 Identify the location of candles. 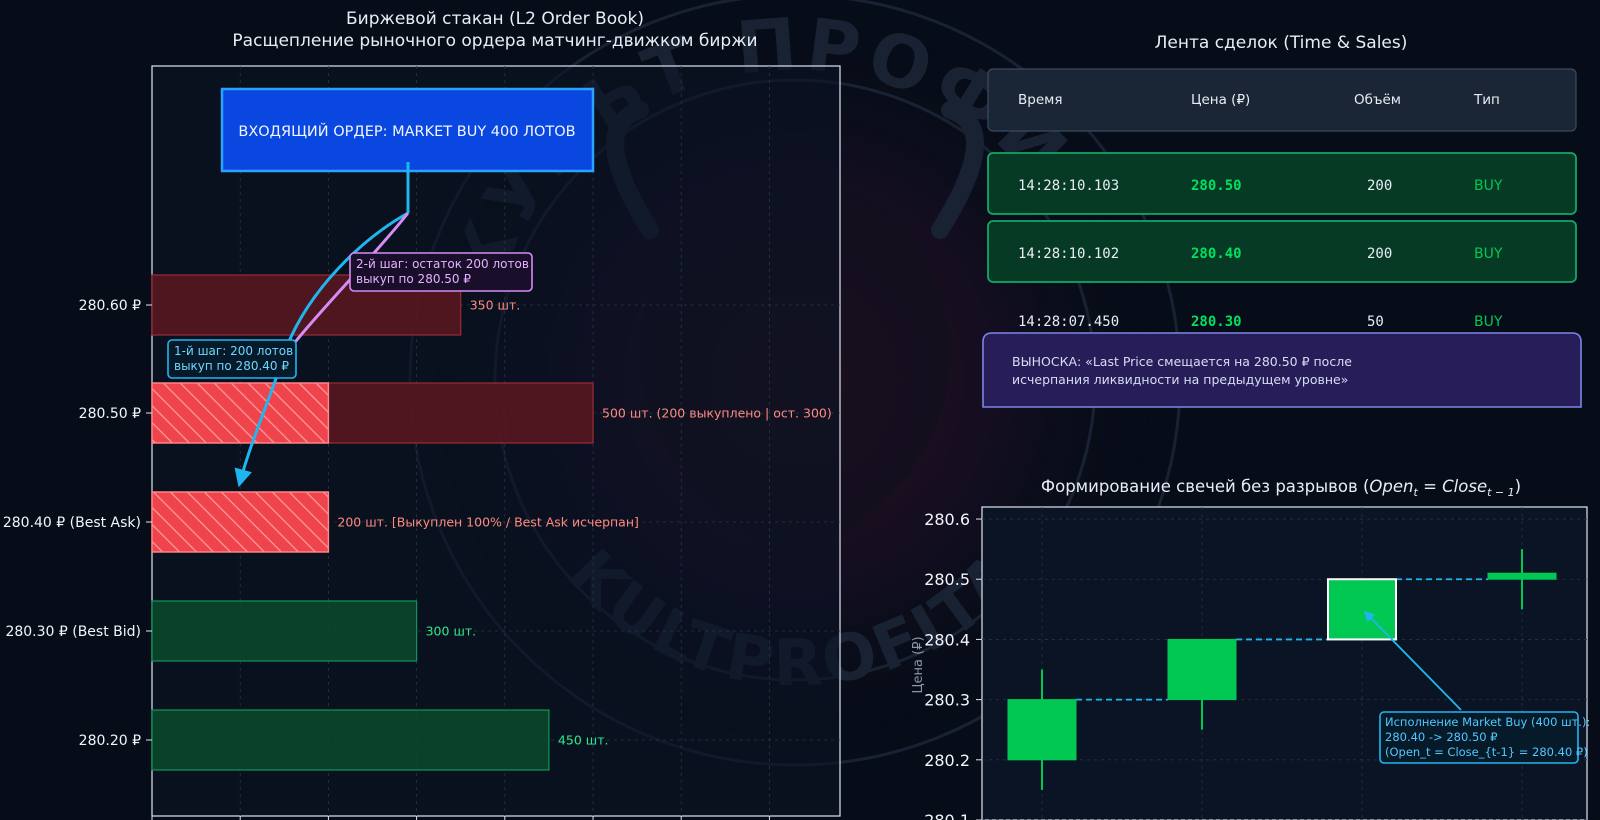
(1282, 669).